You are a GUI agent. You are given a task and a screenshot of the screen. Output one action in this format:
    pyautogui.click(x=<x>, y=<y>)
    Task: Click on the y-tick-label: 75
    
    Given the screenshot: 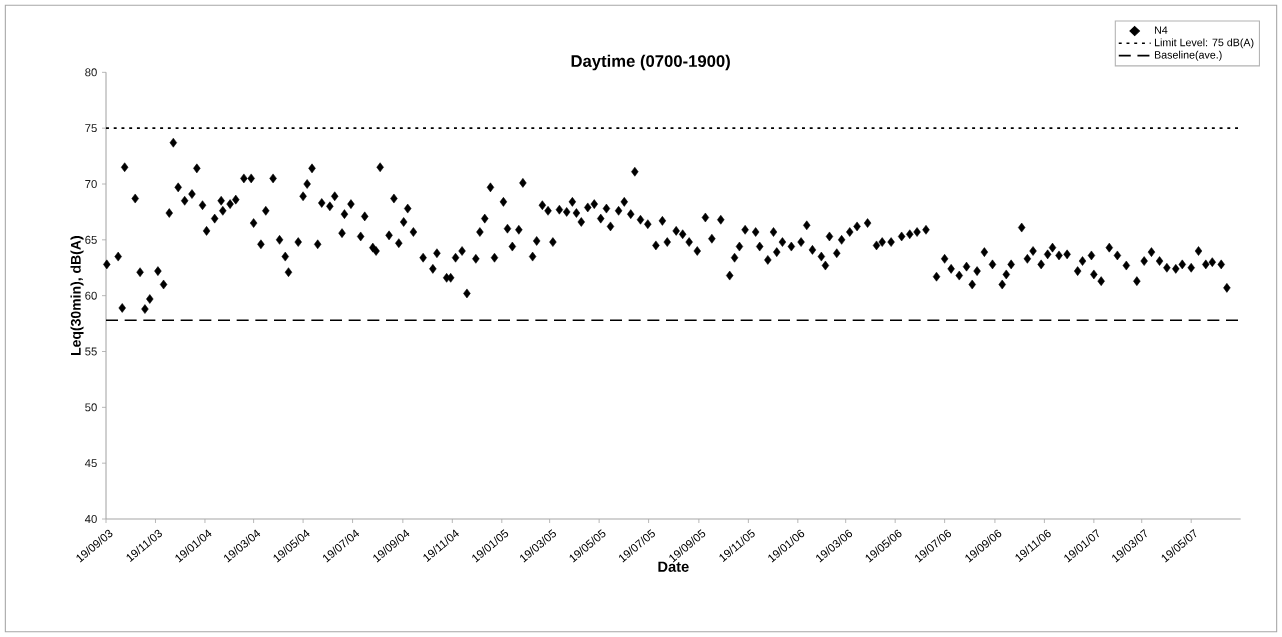 What is the action you would take?
    pyautogui.click(x=91, y=128)
    